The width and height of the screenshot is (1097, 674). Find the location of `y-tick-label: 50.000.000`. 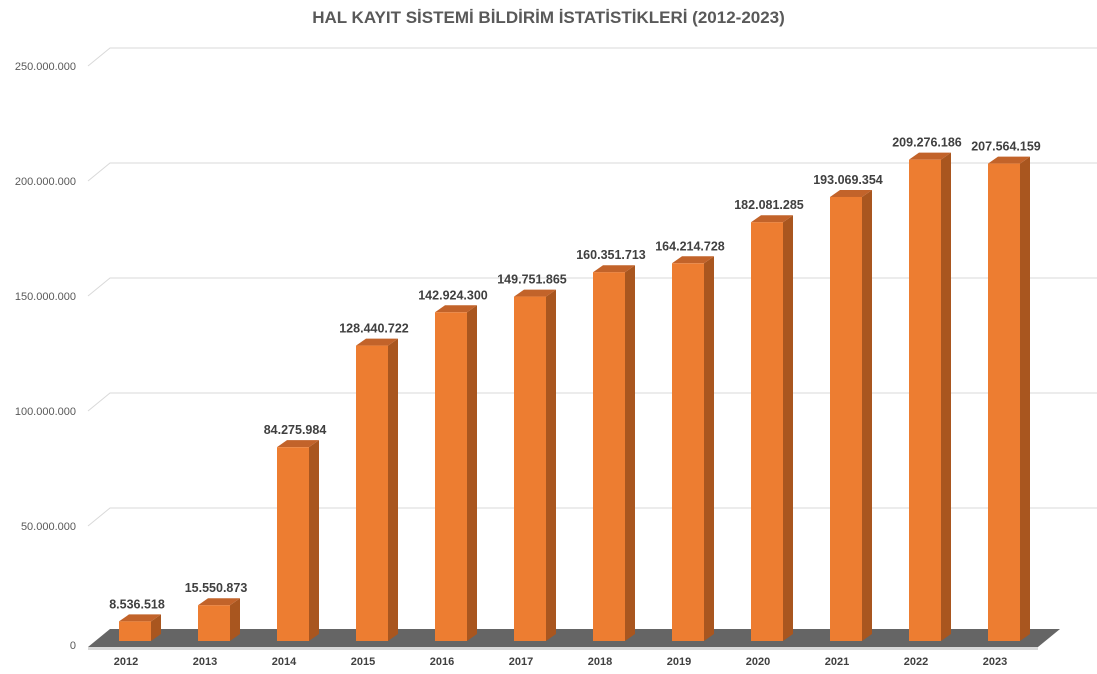

y-tick-label: 50.000.000 is located at coordinates (48, 527).